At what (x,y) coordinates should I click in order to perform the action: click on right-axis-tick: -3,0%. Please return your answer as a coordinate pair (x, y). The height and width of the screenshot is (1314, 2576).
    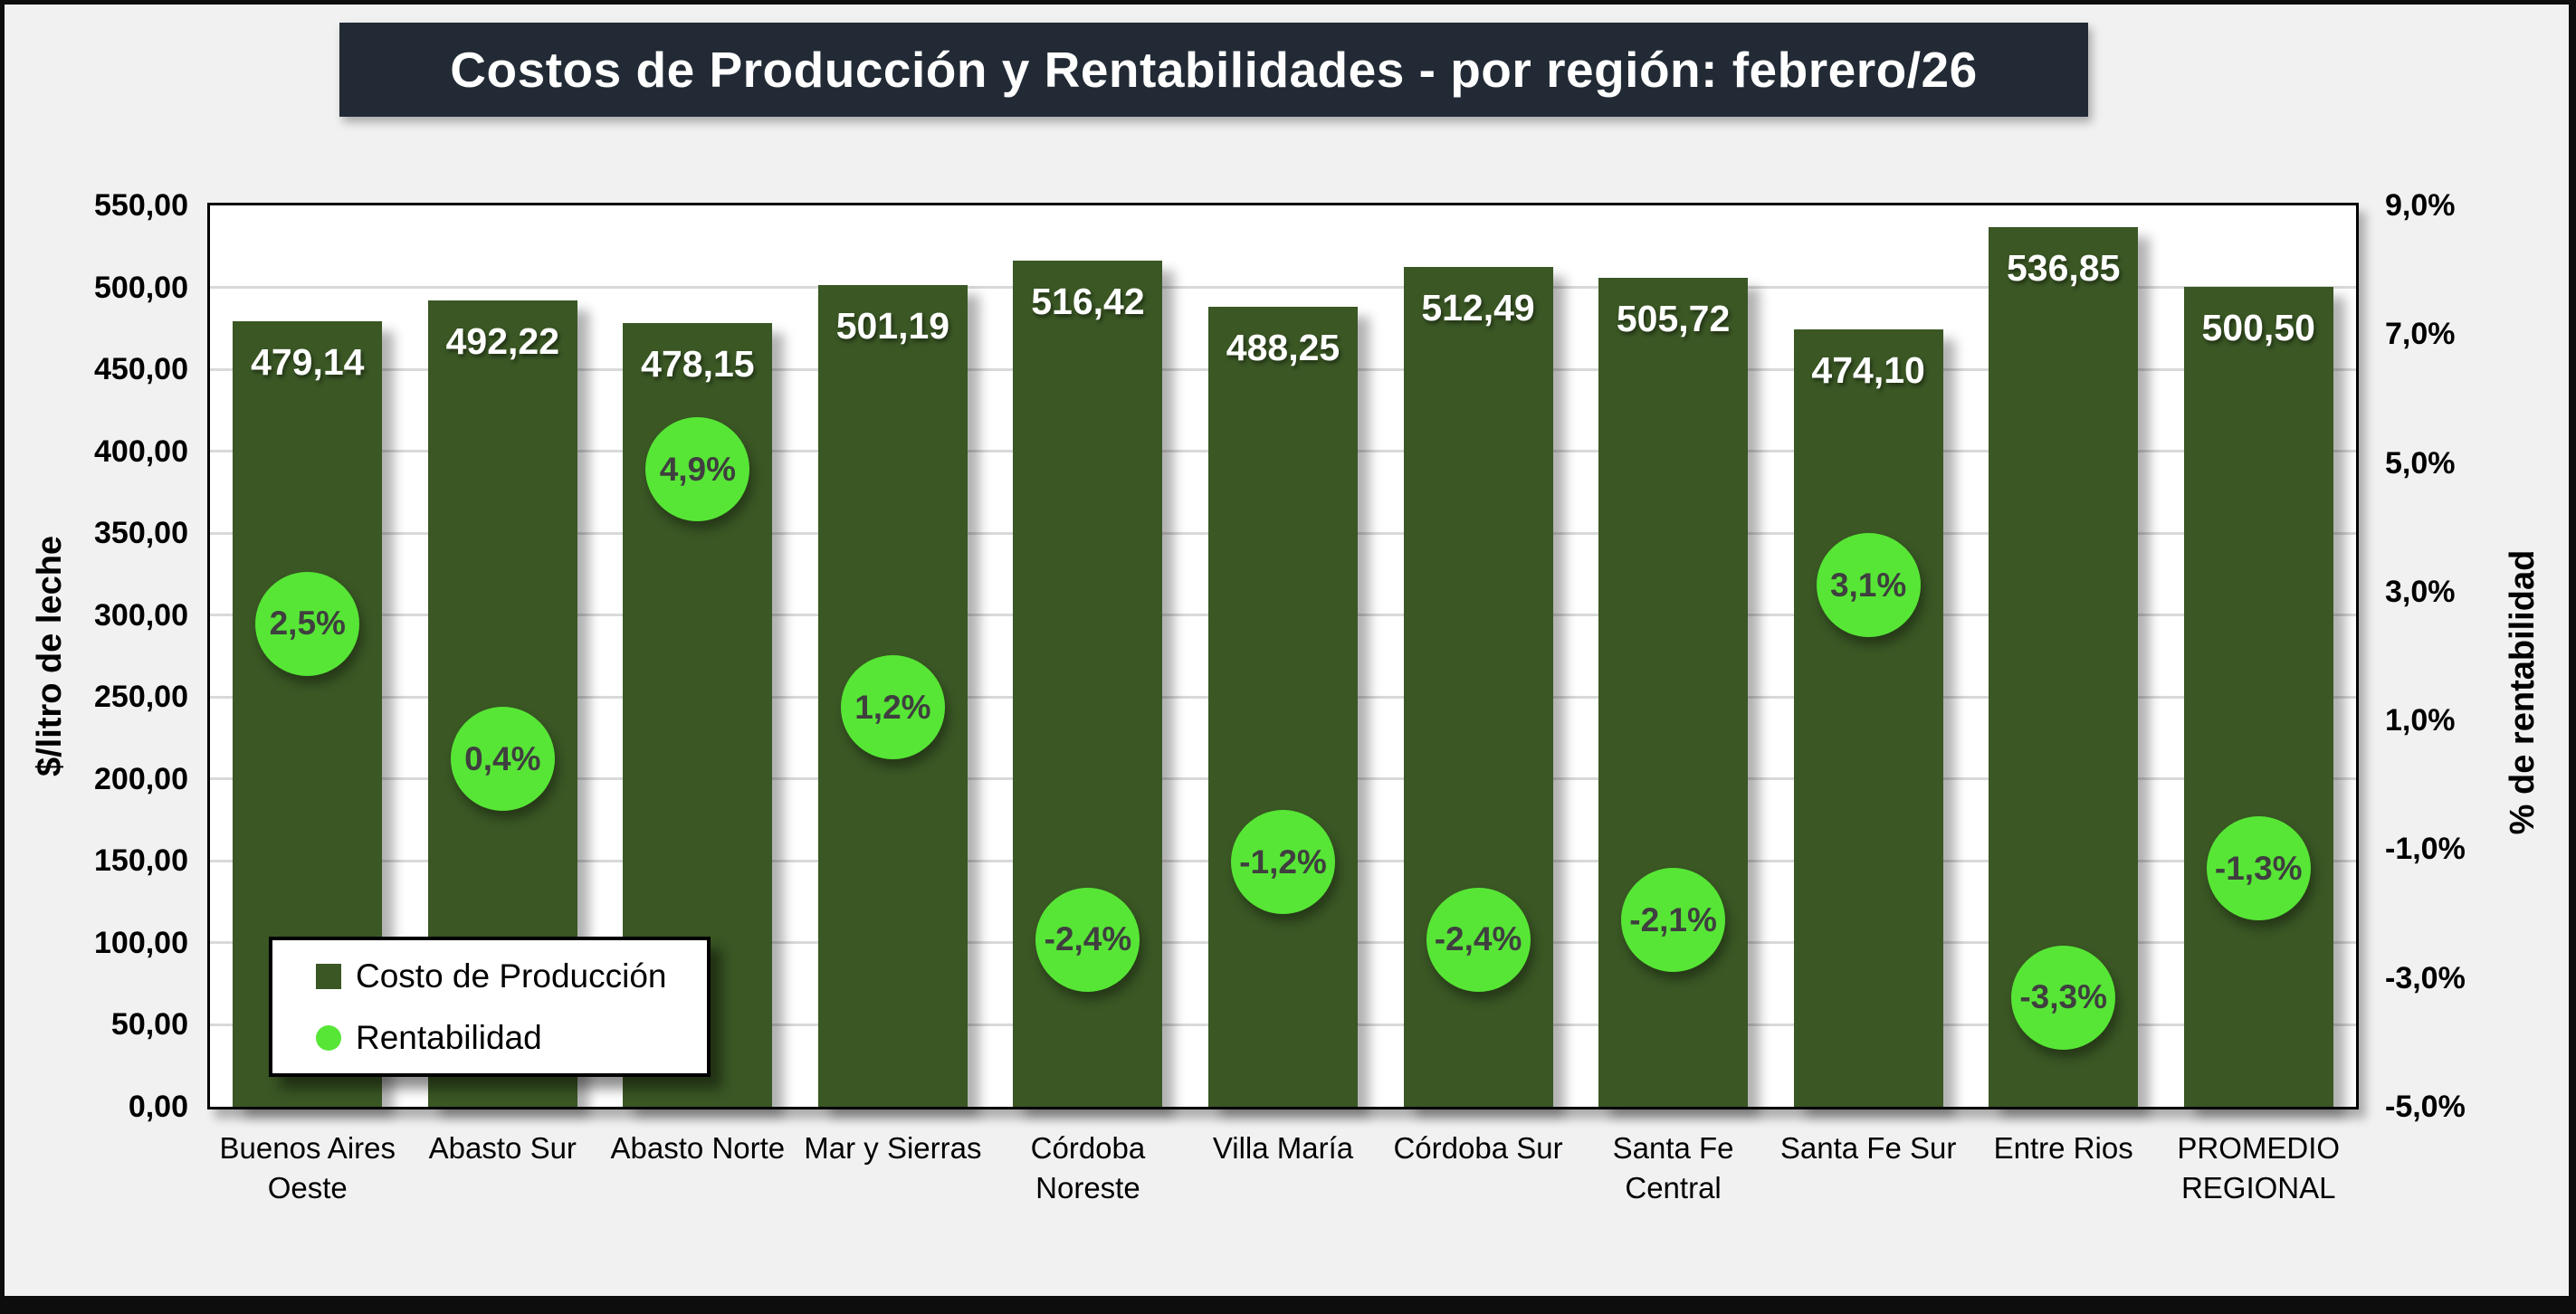
    Looking at the image, I should click on (2425, 977).